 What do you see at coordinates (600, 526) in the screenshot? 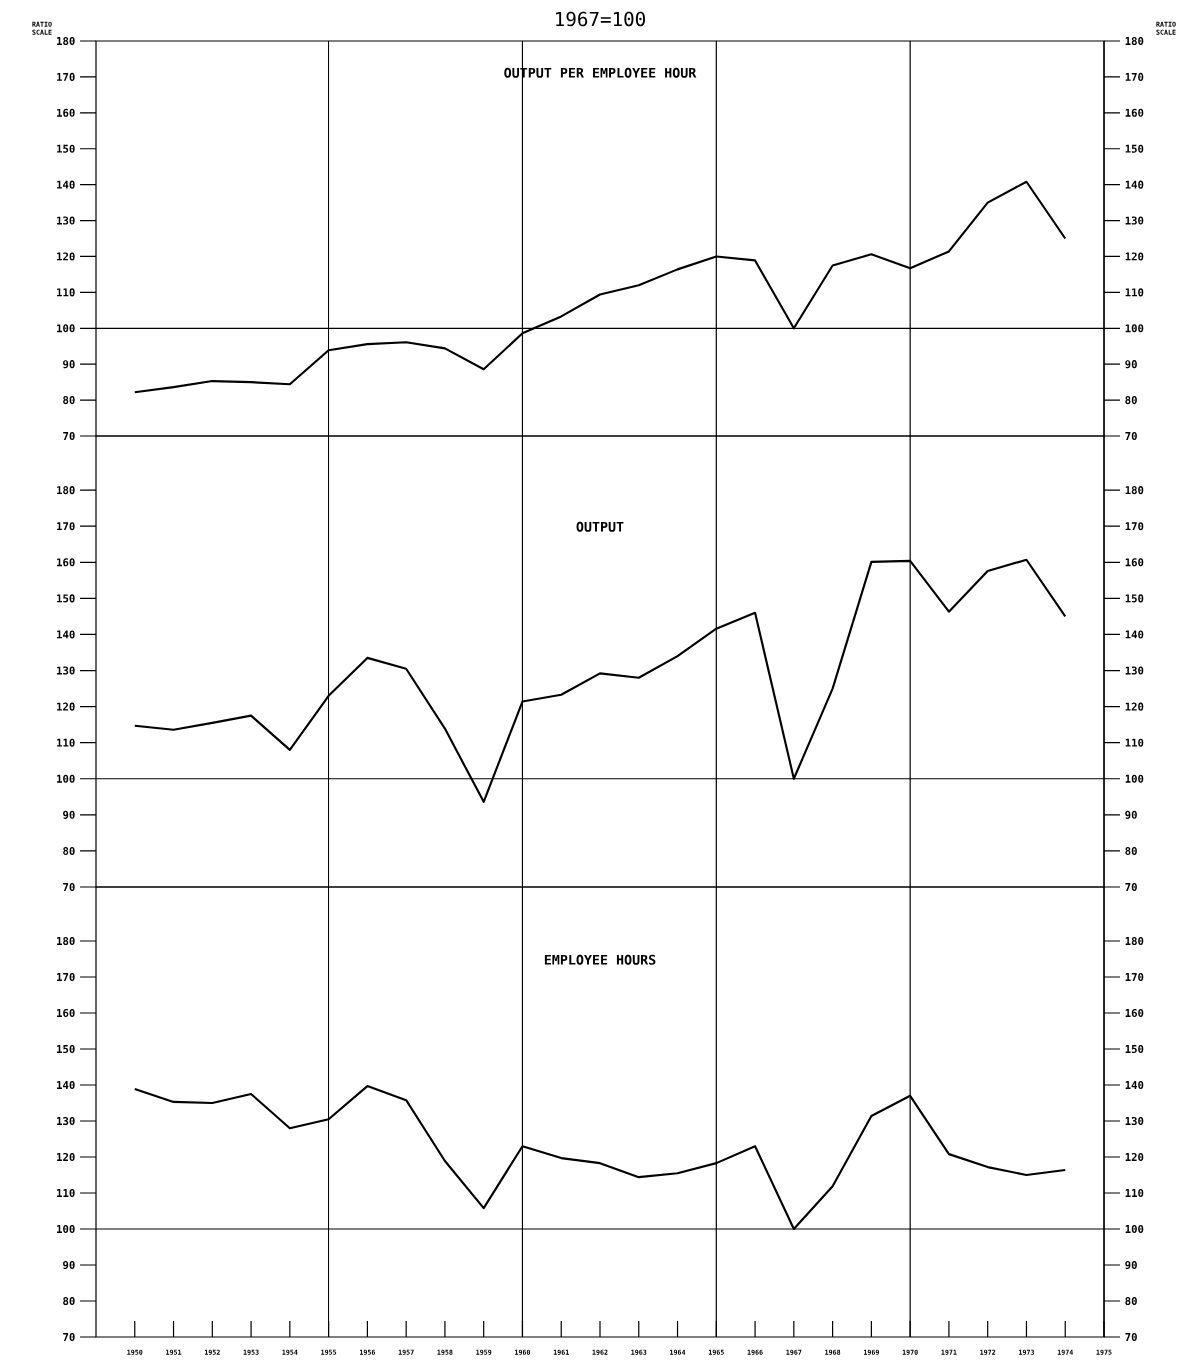
I see `text: OUTPUT` at bounding box center [600, 526].